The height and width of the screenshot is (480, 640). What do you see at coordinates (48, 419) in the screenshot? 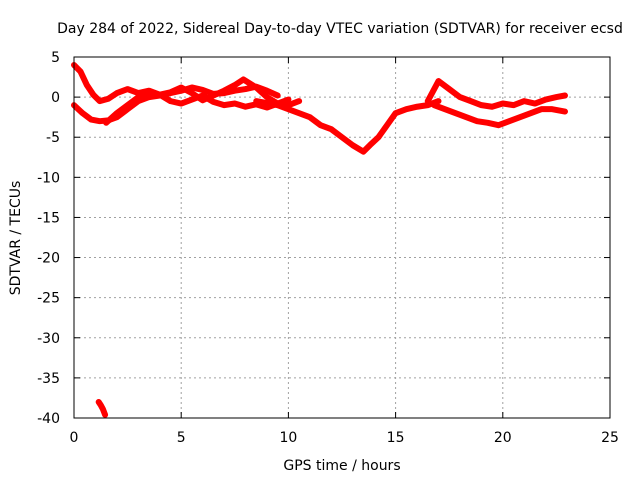
I see `y-tick-label: -40` at bounding box center [48, 419].